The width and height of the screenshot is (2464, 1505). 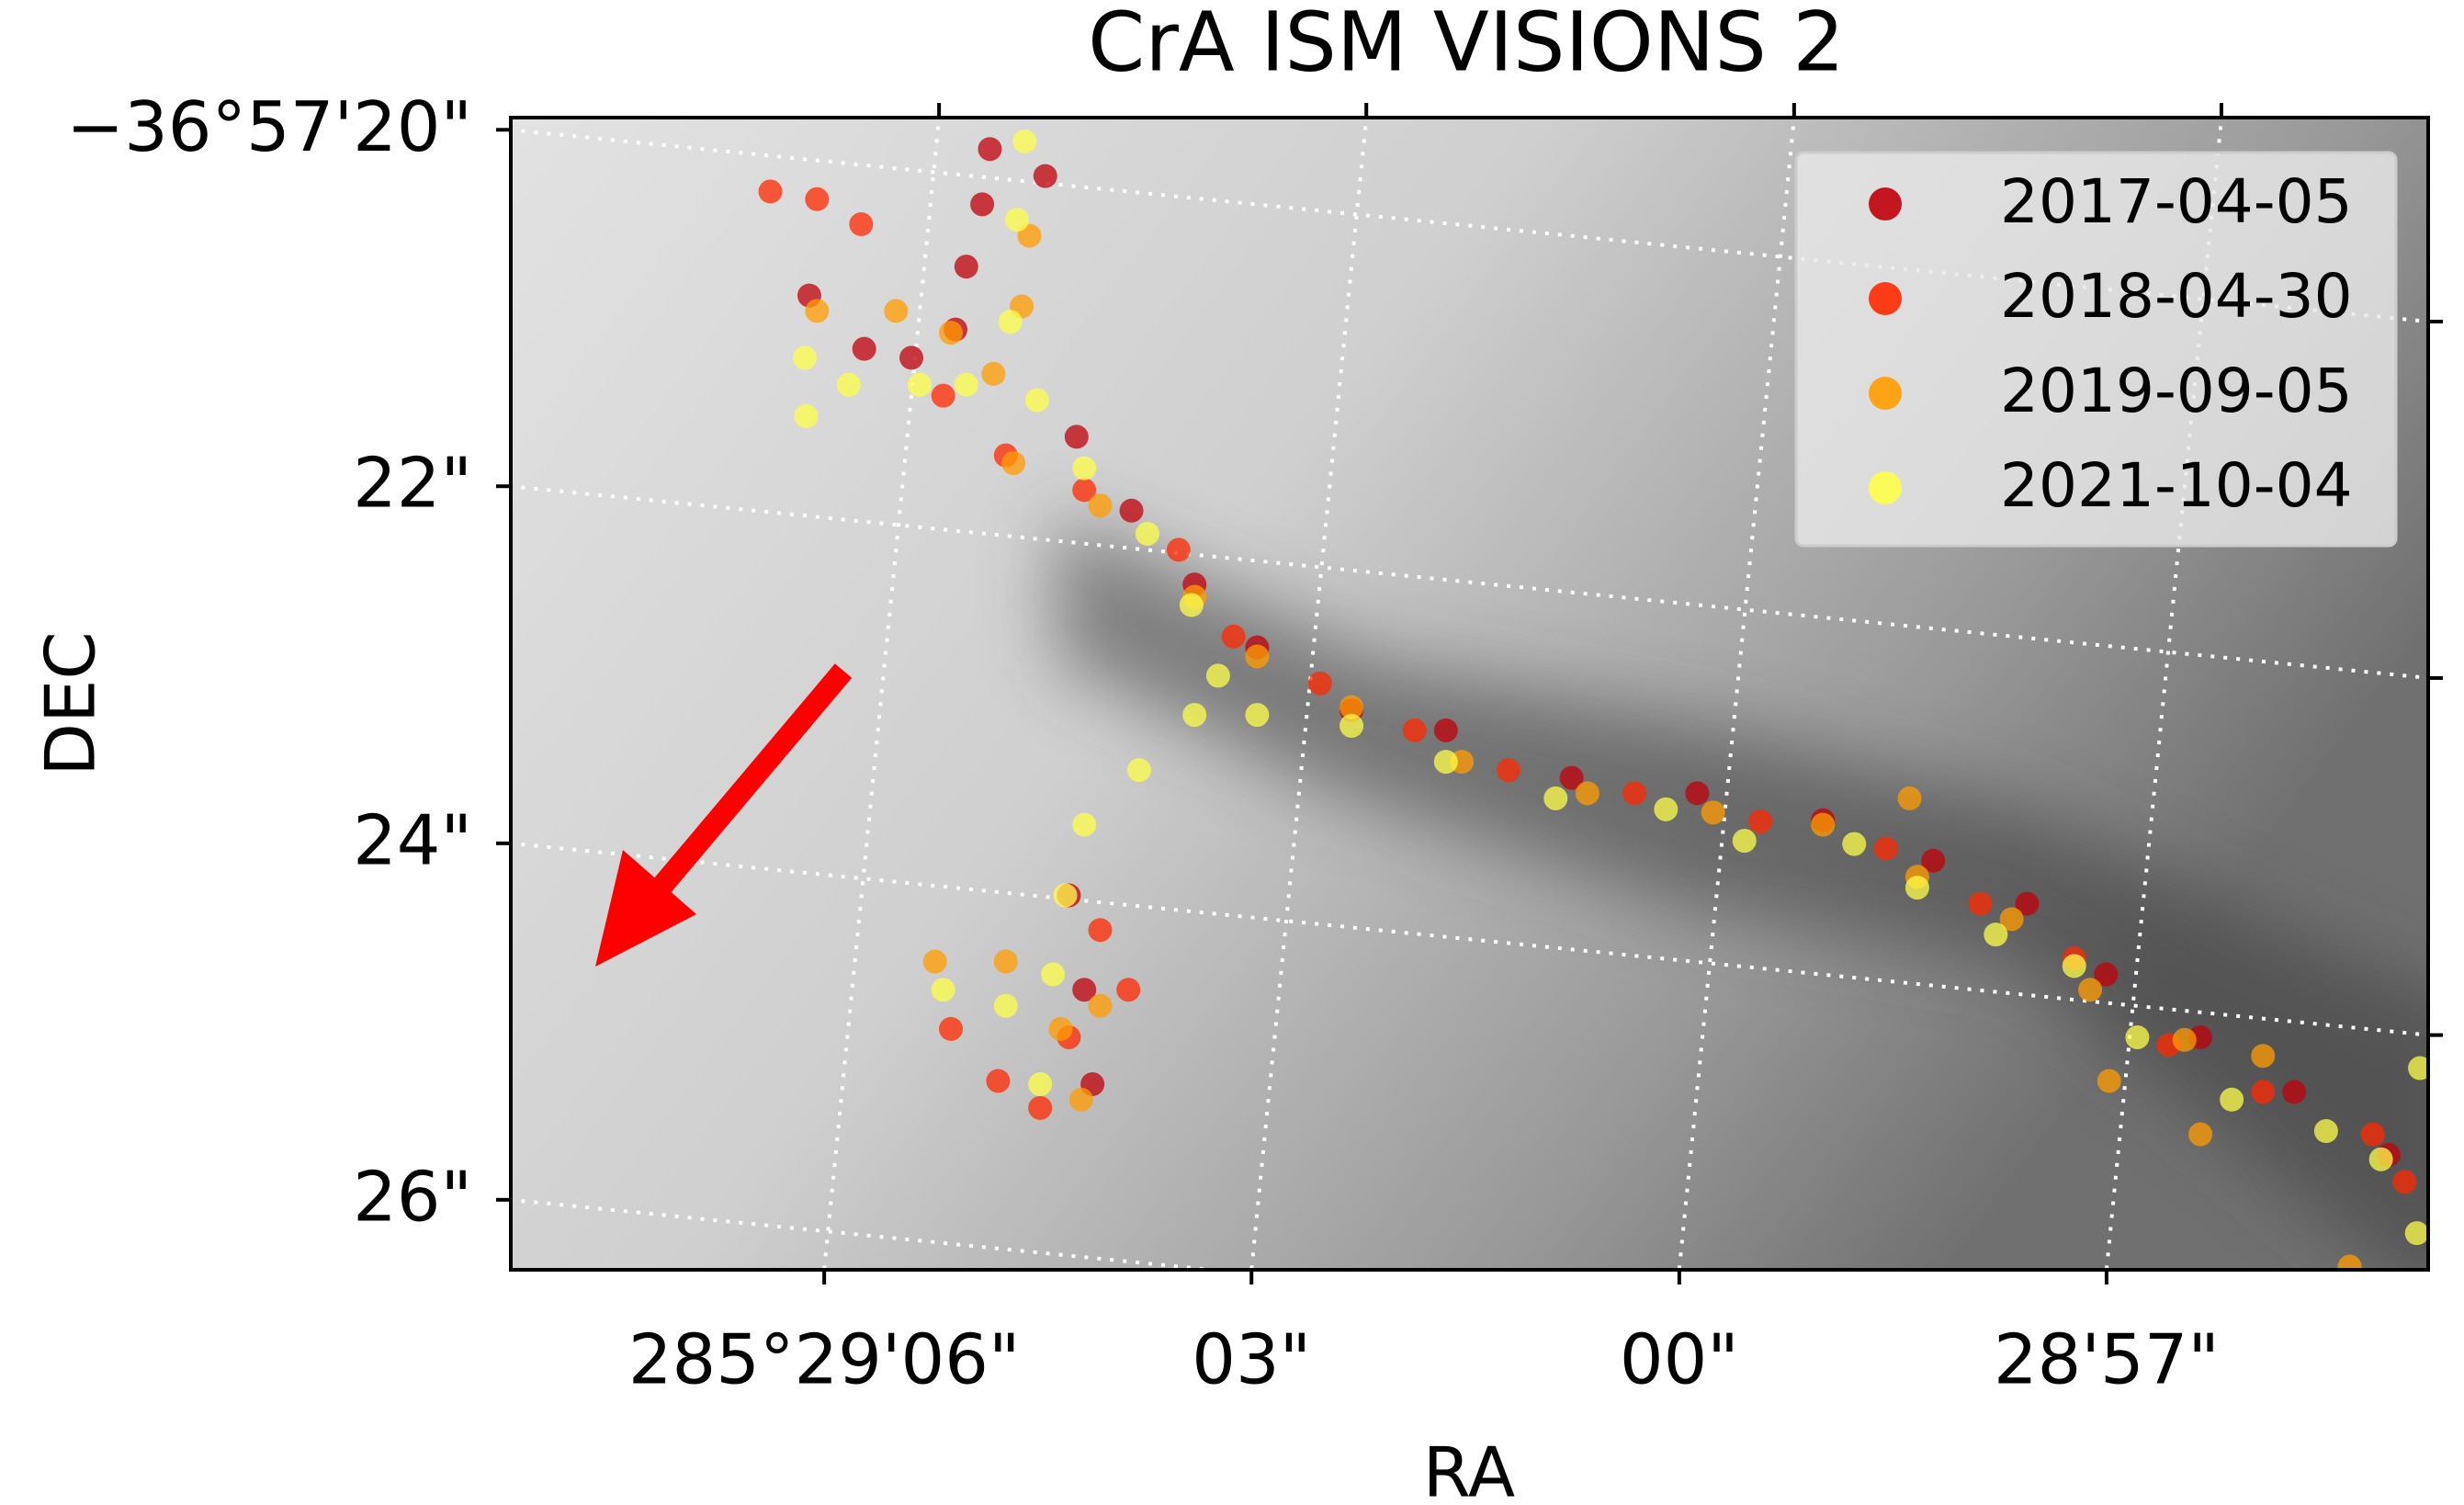 I want to click on grid-line, so click(x=1470, y=939).